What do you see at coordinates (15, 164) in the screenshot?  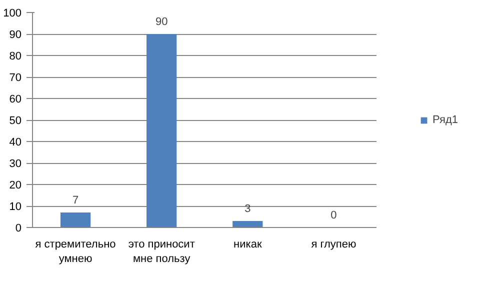 I see `y-tick-label: 30` at bounding box center [15, 164].